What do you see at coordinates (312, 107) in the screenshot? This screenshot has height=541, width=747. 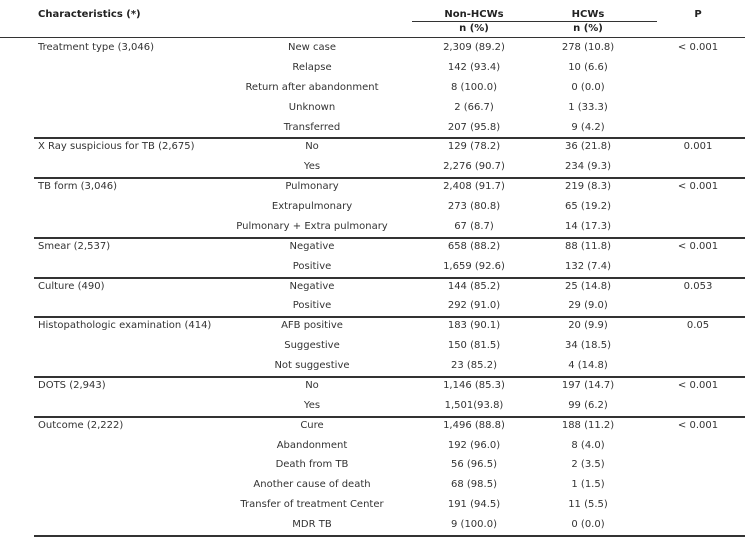 I see `subcategory: Unknown` at bounding box center [312, 107].